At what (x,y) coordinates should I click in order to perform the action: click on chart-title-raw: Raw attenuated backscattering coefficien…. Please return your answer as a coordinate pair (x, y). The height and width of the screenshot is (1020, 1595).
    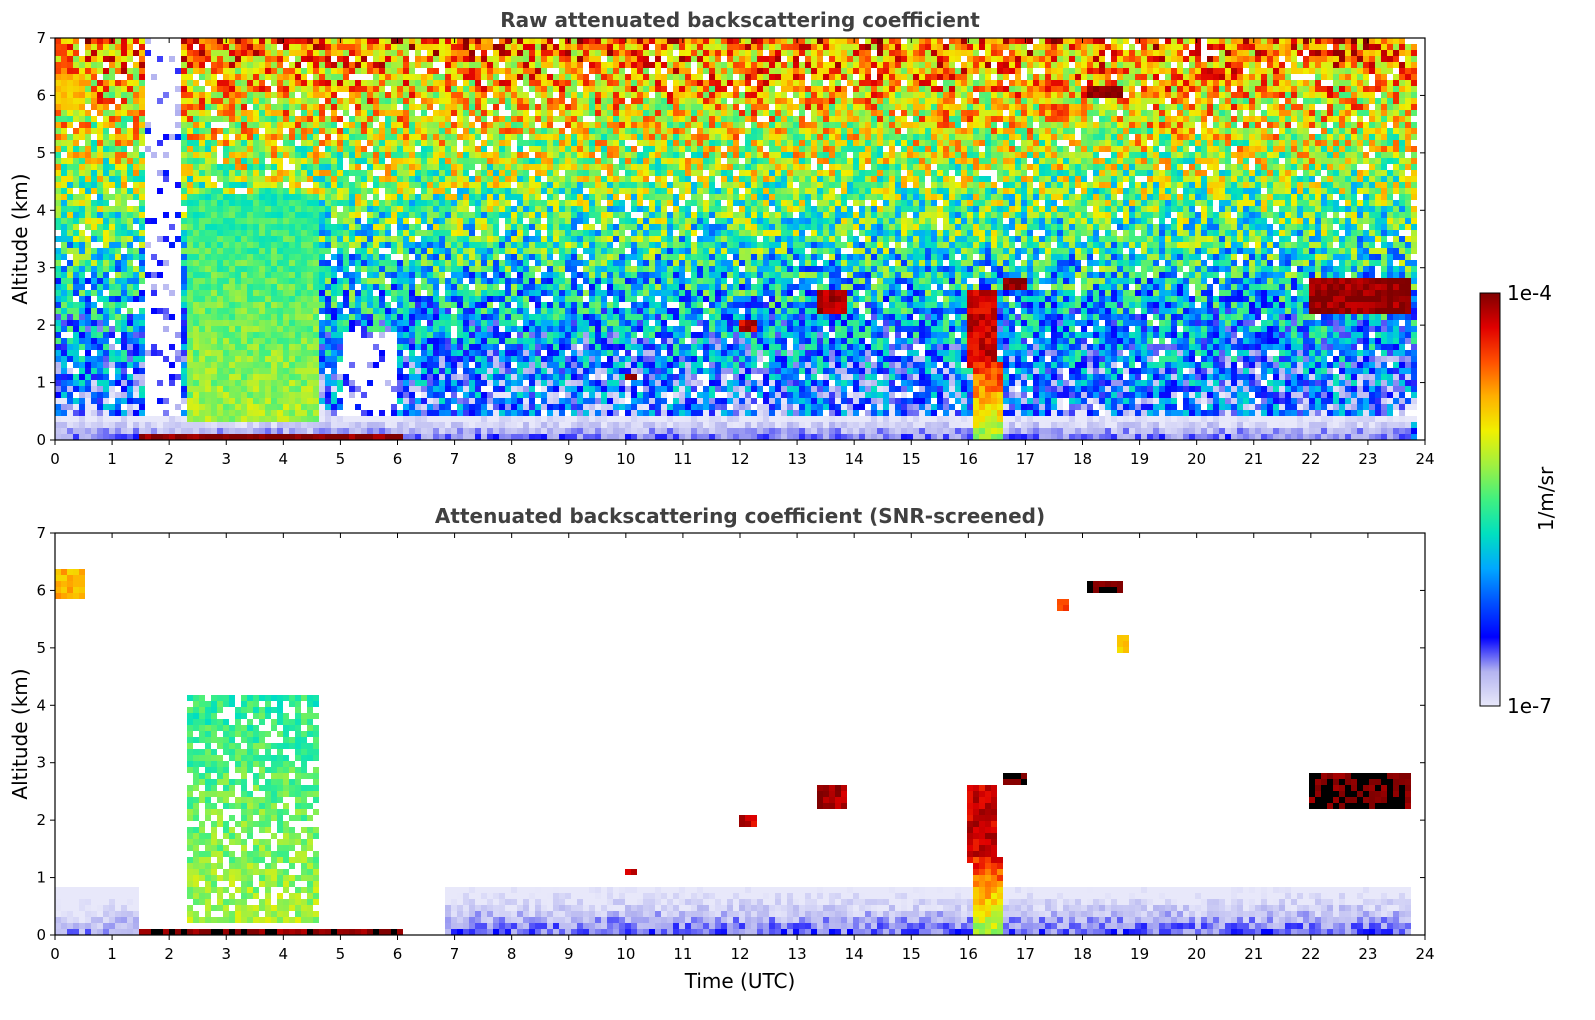
    Looking at the image, I should click on (740, 20).